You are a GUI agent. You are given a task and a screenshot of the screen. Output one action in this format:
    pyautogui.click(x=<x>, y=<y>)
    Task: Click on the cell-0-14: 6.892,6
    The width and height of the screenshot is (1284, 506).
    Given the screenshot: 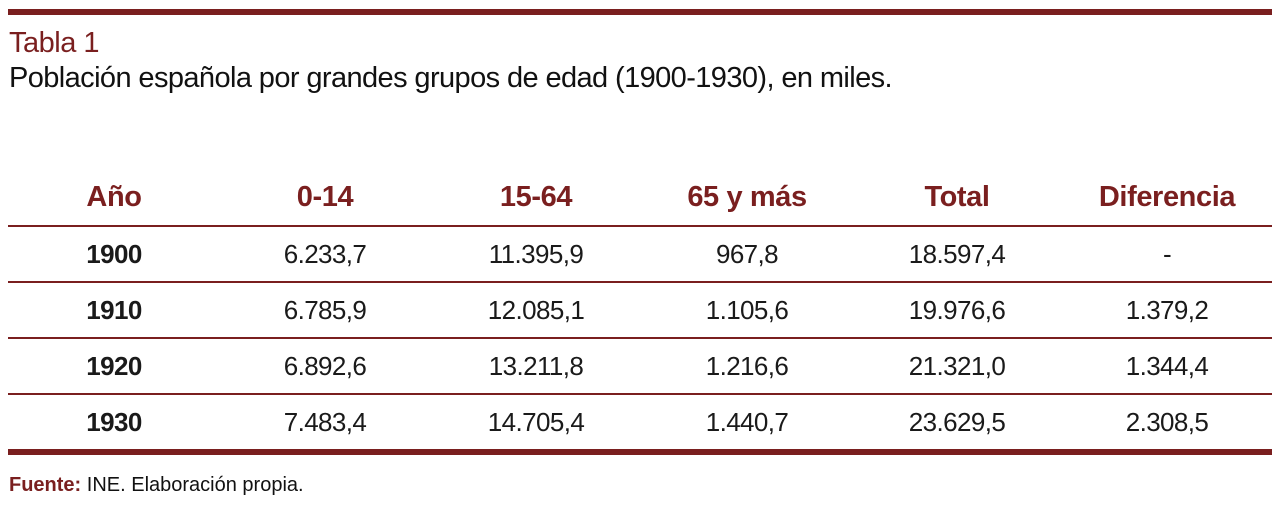 What is the action you would take?
    pyautogui.click(x=325, y=366)
    